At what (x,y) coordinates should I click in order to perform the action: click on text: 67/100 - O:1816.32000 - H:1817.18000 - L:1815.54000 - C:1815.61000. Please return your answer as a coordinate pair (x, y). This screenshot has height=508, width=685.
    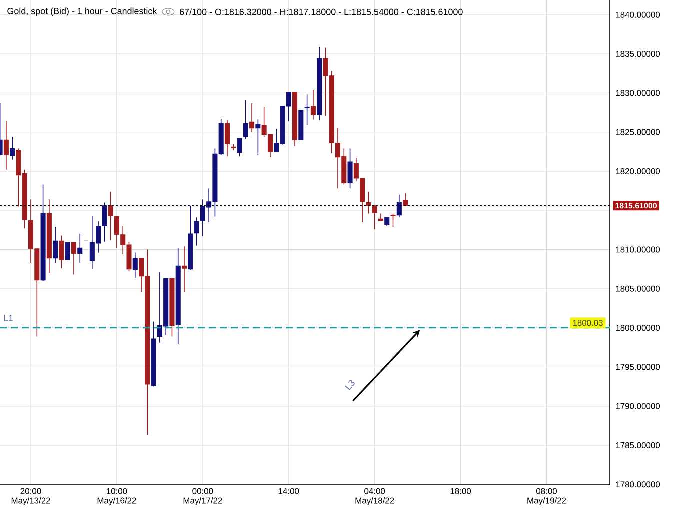
    Looking at the image, I should click on (321, 12).